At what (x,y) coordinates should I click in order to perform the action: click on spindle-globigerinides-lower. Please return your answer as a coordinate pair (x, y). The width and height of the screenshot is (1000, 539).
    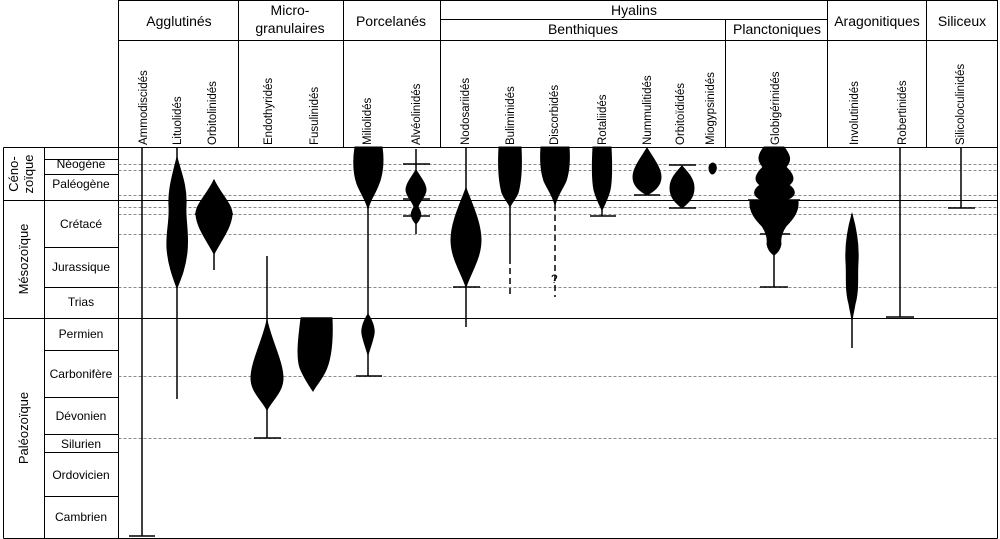
    Looking at the image, I should click on (774, 228).